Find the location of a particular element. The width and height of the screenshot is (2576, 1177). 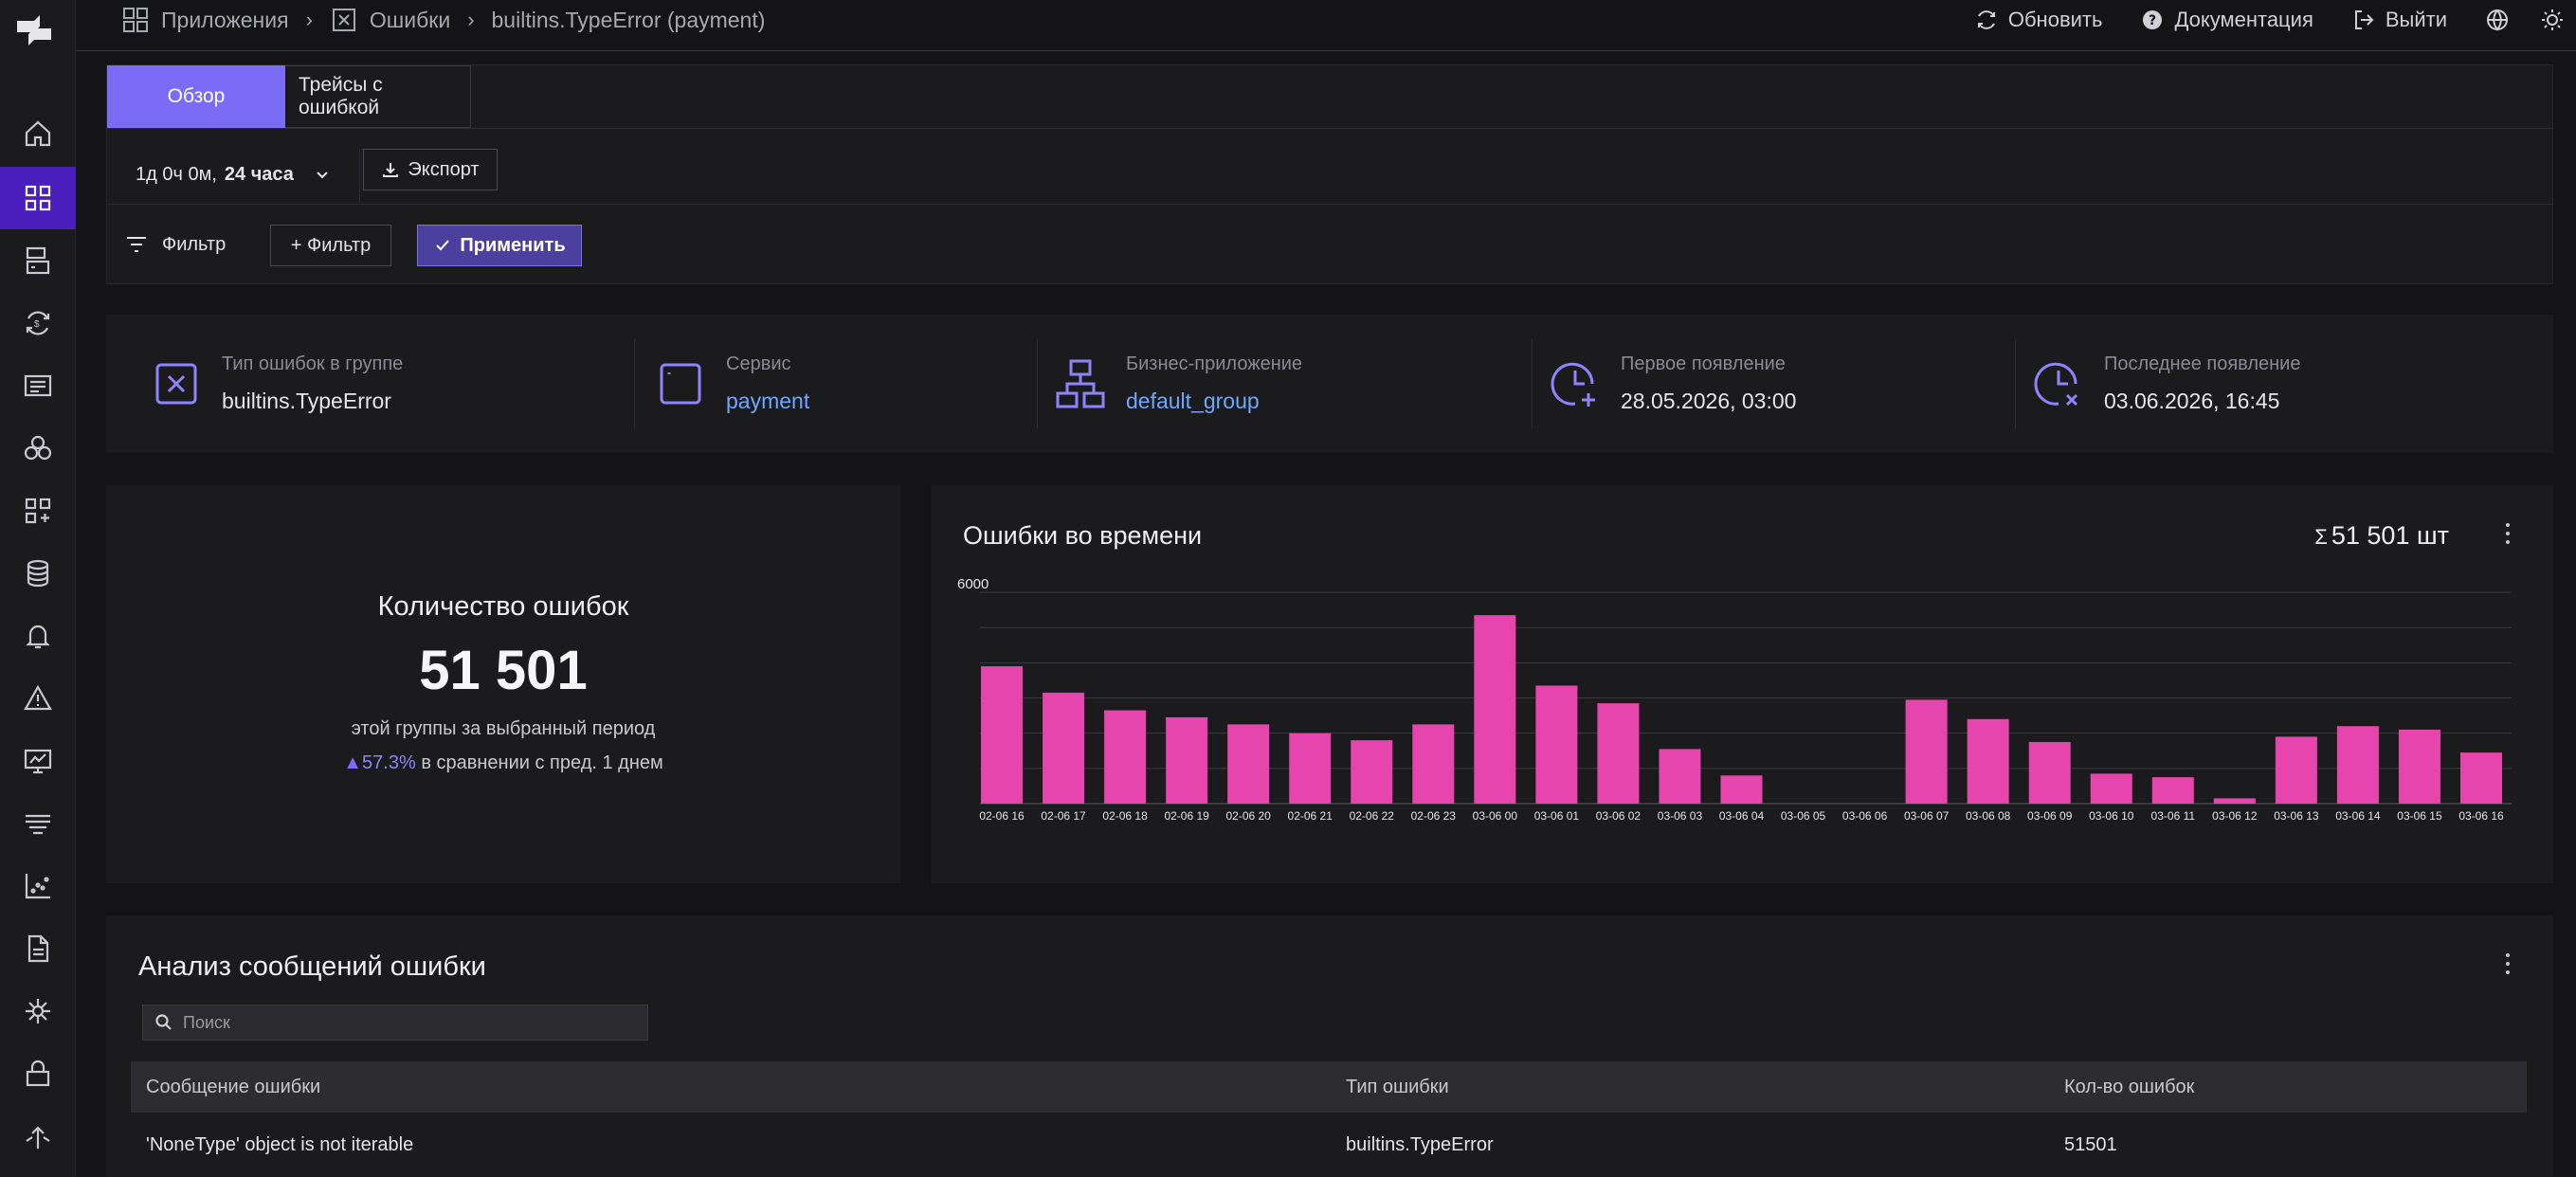

column-header-count: Кол-во ошибок is located at coordinates (2129, 1086).